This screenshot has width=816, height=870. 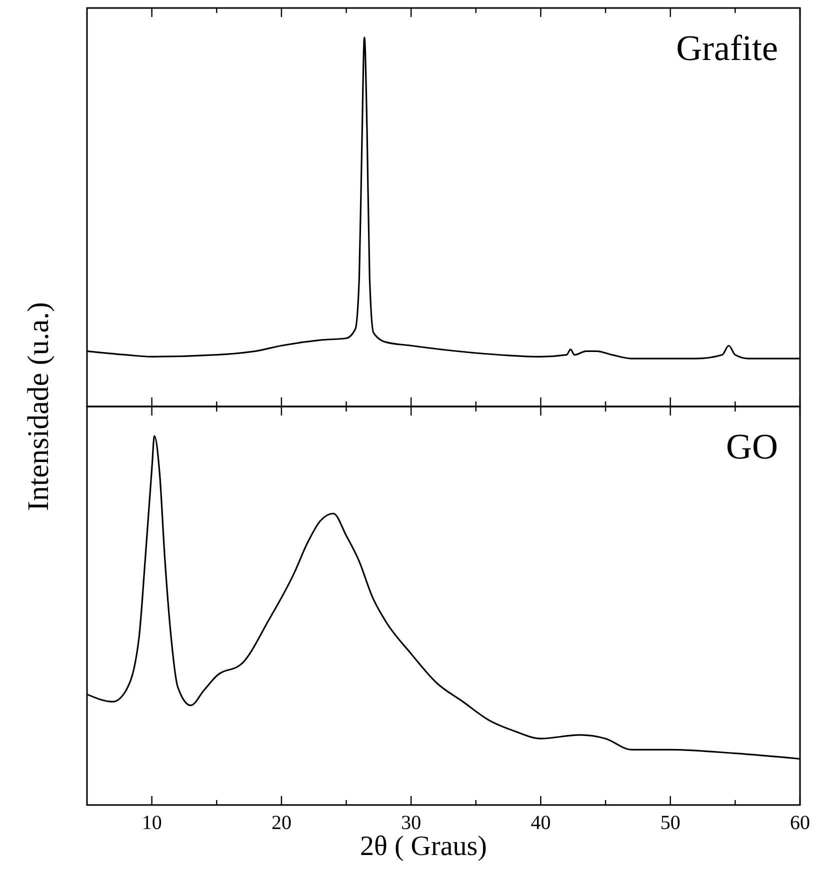 What do you see at coordinates (411, 823) in the screenshot?
I see `x-tick-label: 30` at bounding box center [411, 823].